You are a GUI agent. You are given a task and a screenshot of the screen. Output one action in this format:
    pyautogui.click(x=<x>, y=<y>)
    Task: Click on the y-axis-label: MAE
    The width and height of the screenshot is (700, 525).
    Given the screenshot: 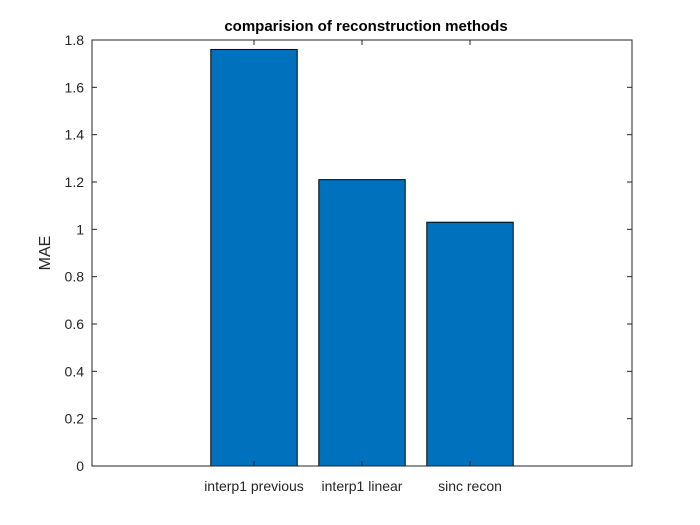 What is the action you would take?
    pyautogui.click(x=45, y=253)
    